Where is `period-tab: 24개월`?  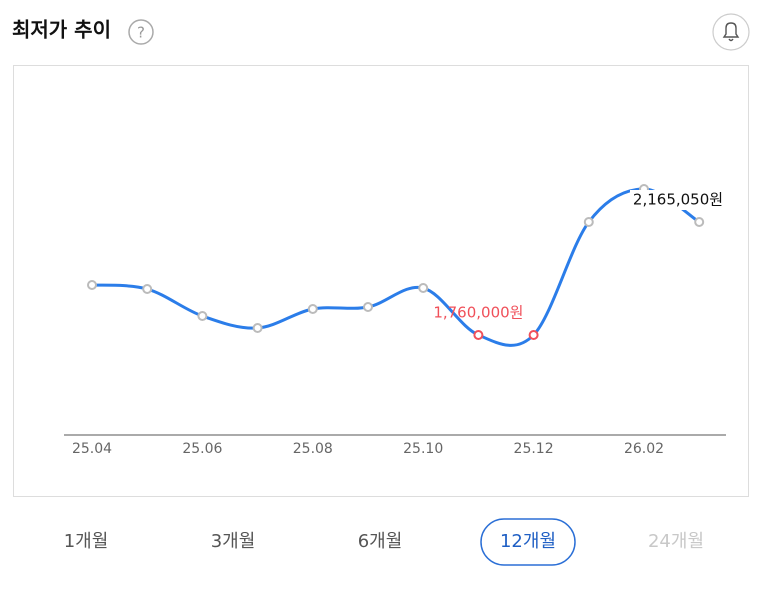
period-tab: 24개월 is located at coordinates (676, 541).